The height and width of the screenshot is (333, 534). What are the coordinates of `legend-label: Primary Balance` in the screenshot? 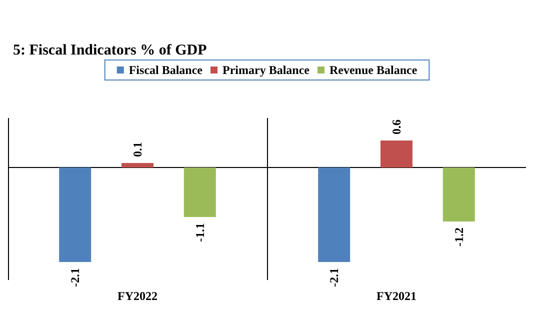 It's located at (266, 70).